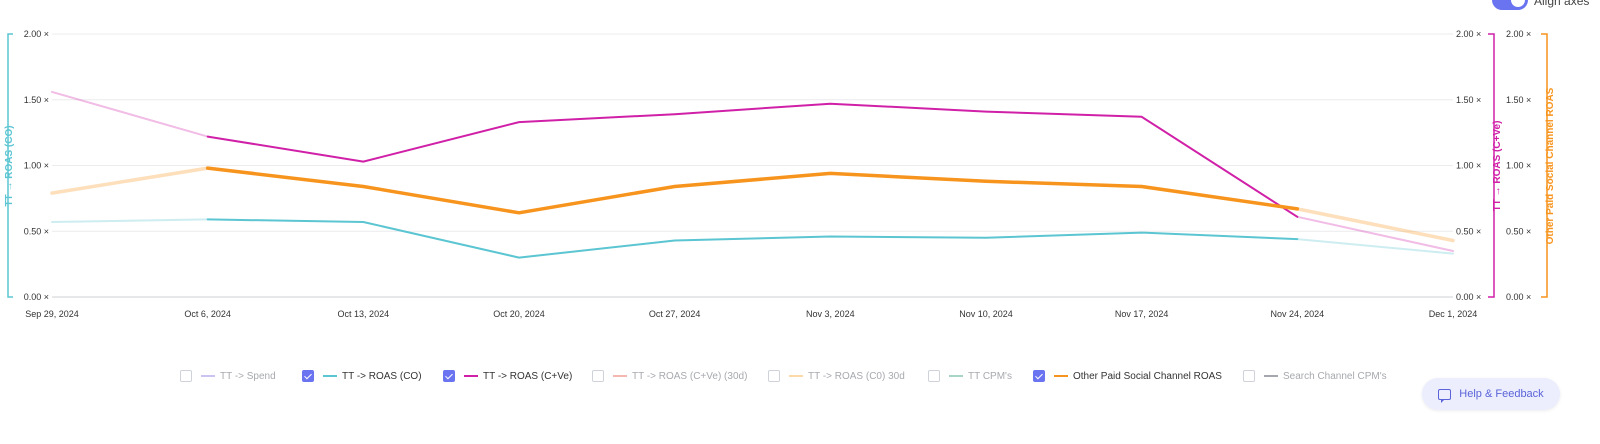 This screenshot has width=1600, height=444. What do you see at coordinates (36, 34) in the screenshot?
I see `left-tick-label: 2.00 ×` at bounding box center [36, 34].